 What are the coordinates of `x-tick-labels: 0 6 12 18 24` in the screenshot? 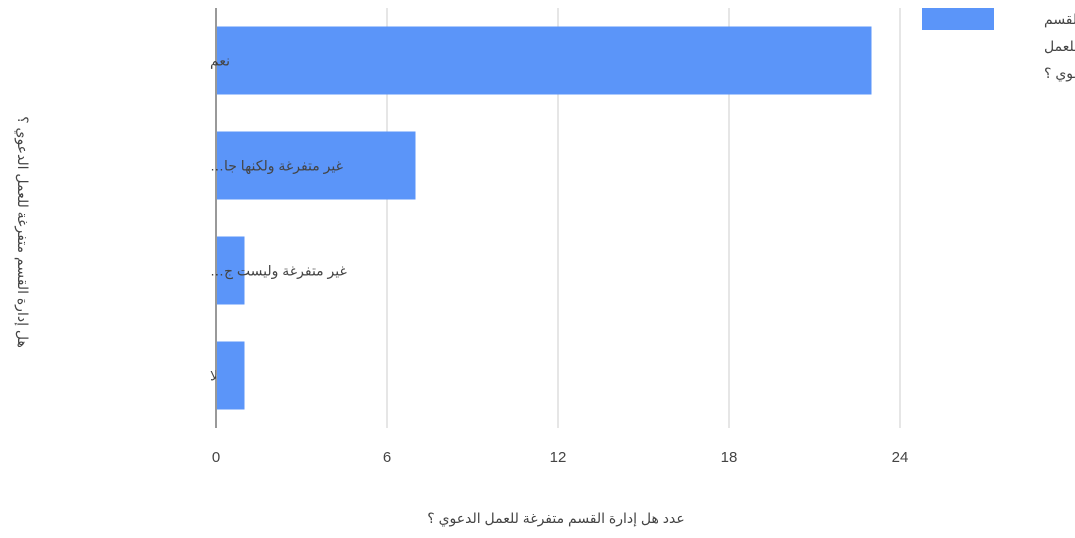 It's located at (560, 457).